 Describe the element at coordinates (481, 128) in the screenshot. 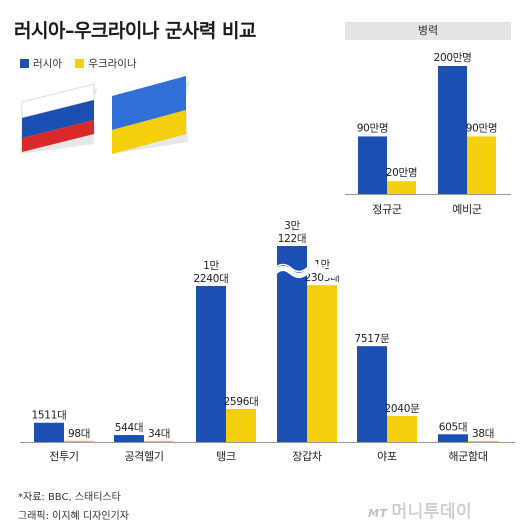

I see `inset-data-label-ukraine-1: 90만명` at that location.